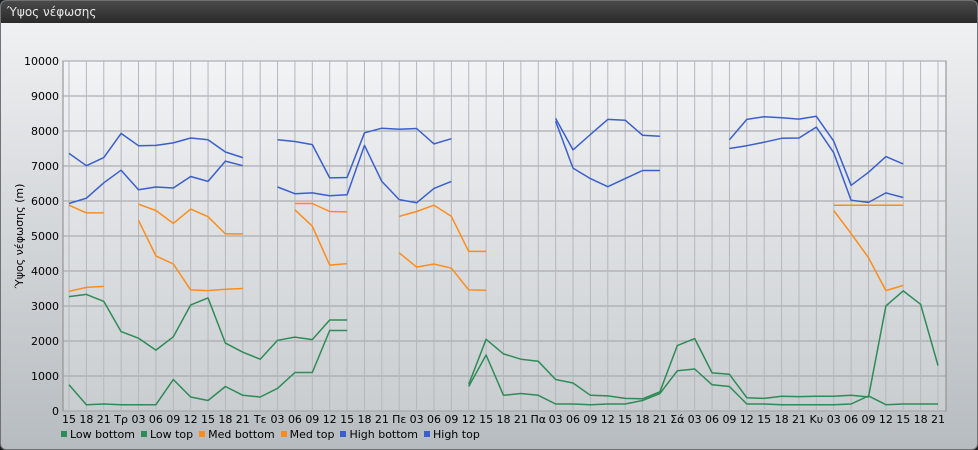 This screenshot has height=450, width=978. What do you see at coordinates (260, 419) in the screenshot?
I see `x-tick-label: Τε` at bounding box center [260, 419].